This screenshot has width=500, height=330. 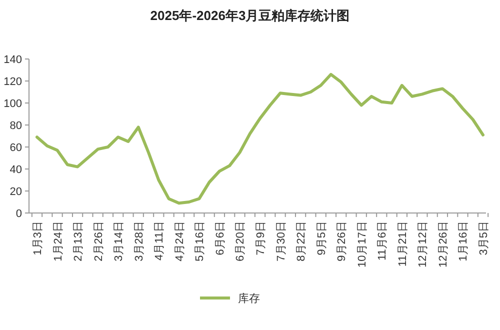 What do you see at coordinates (443, 244) in the screenshot?
I see `x-tick-label: 12月26日` at bounding box center [443, 244].